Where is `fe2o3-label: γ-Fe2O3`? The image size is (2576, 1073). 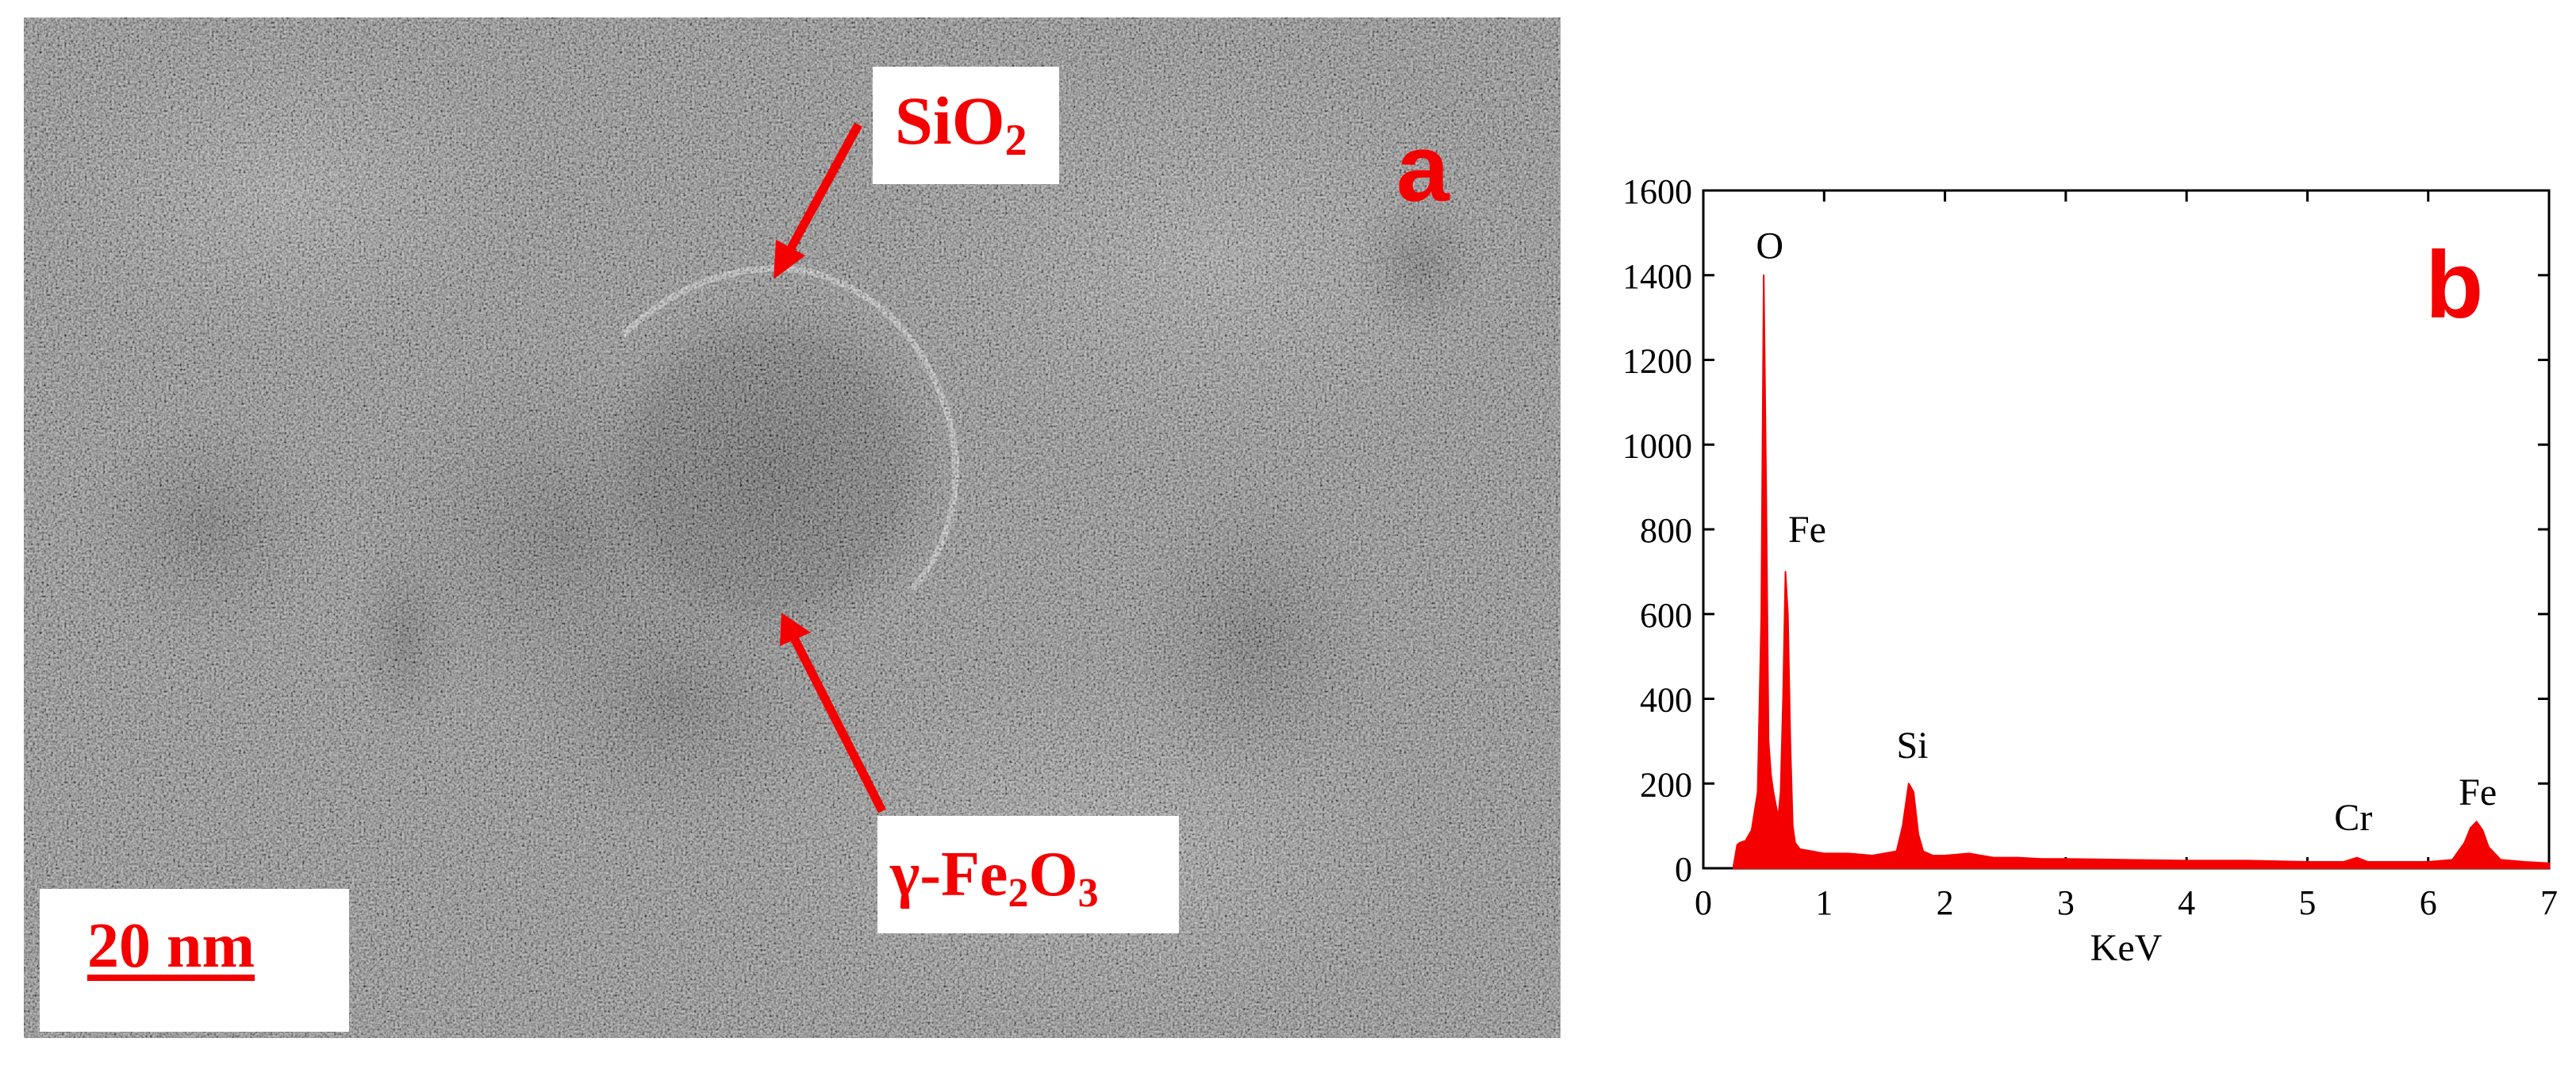 fe2o3-label: γ-Fe2O3 is located at coordinates (995, 884).